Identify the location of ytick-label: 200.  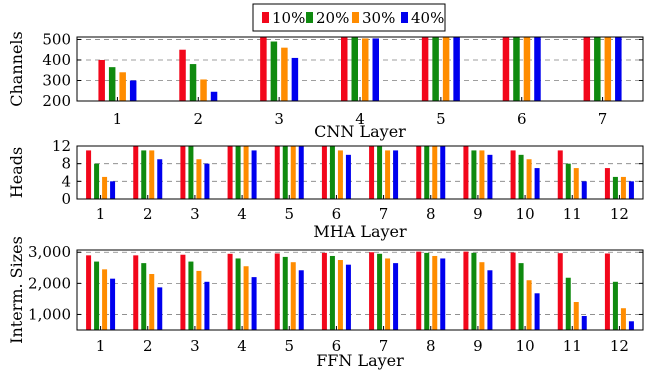
(56, 101).